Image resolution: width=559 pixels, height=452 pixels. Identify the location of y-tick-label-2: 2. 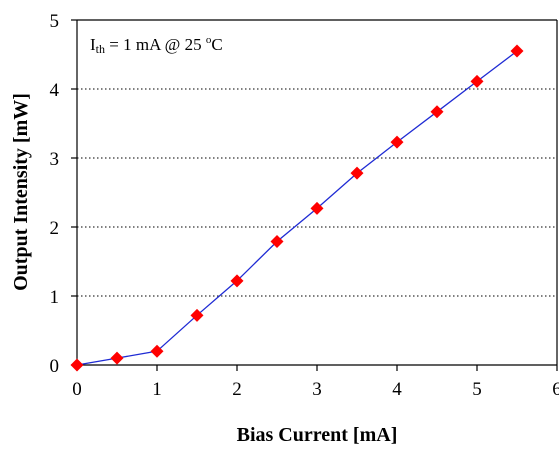
(55, 228).